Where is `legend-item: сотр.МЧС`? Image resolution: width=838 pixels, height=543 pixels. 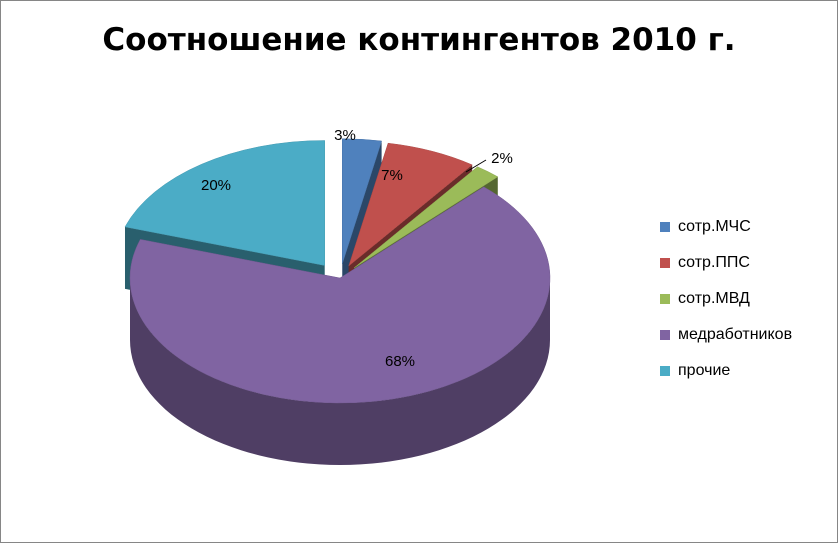 legend-item: сотр.МЧС is located at coordinates (726, 227).